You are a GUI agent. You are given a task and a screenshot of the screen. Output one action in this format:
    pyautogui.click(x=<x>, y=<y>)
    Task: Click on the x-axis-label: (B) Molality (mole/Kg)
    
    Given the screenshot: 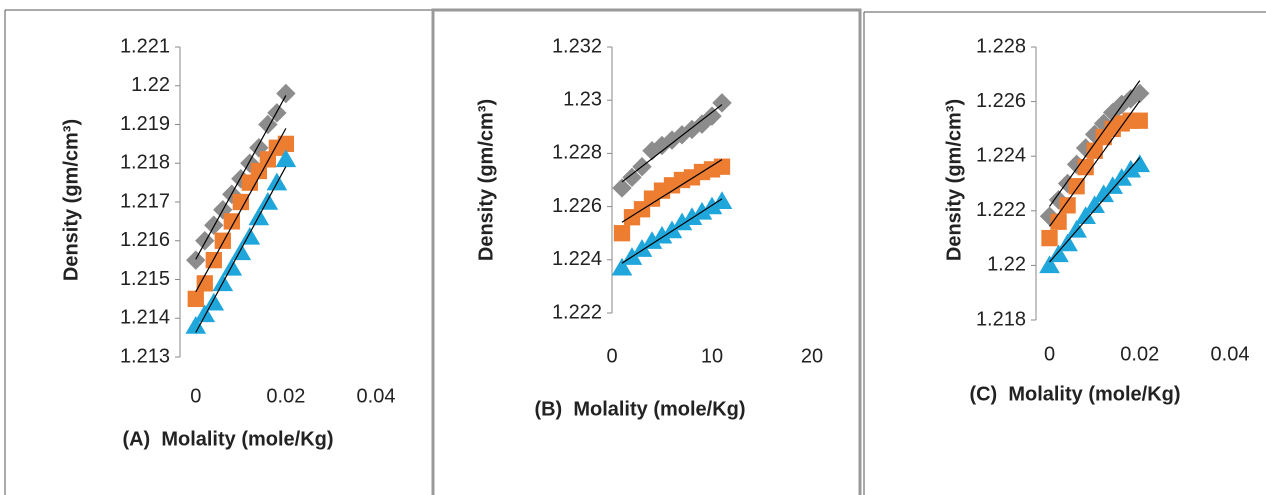 What is the action you would take?
    pyautogui.click(x=639, y=409)
    